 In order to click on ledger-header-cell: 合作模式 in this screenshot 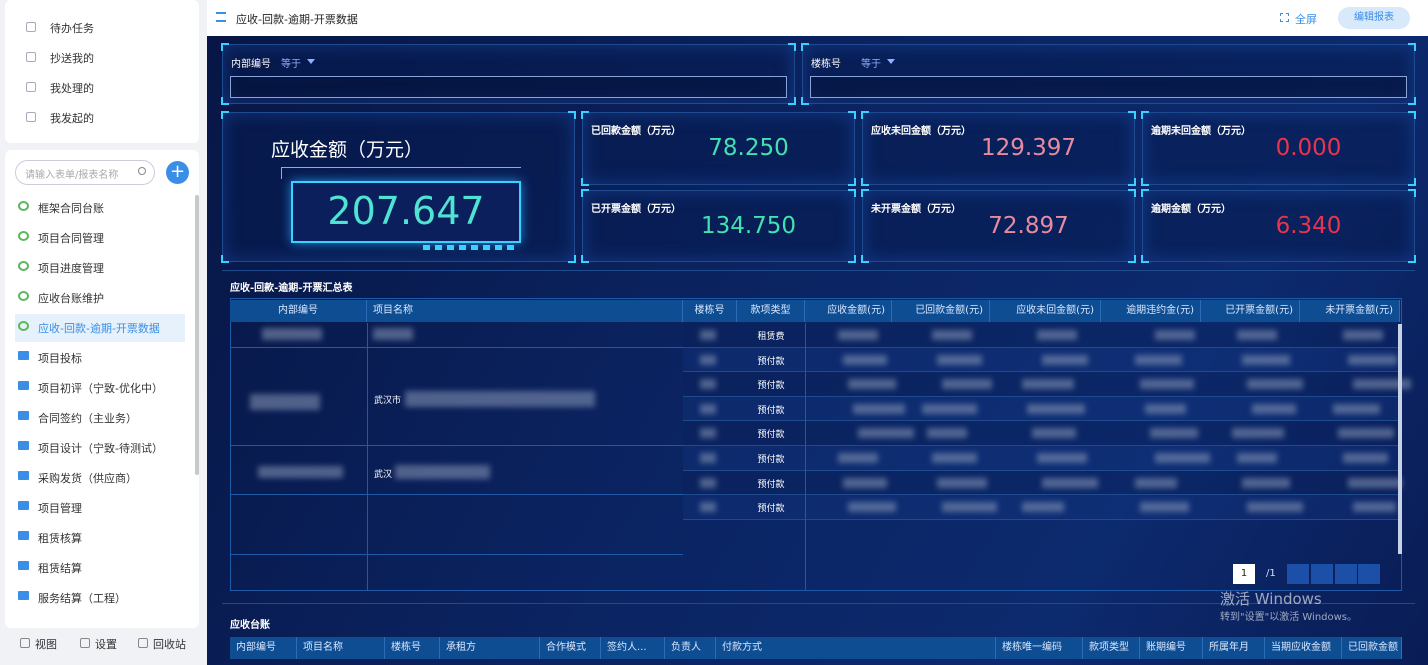, I will do `click(570, 648)`.